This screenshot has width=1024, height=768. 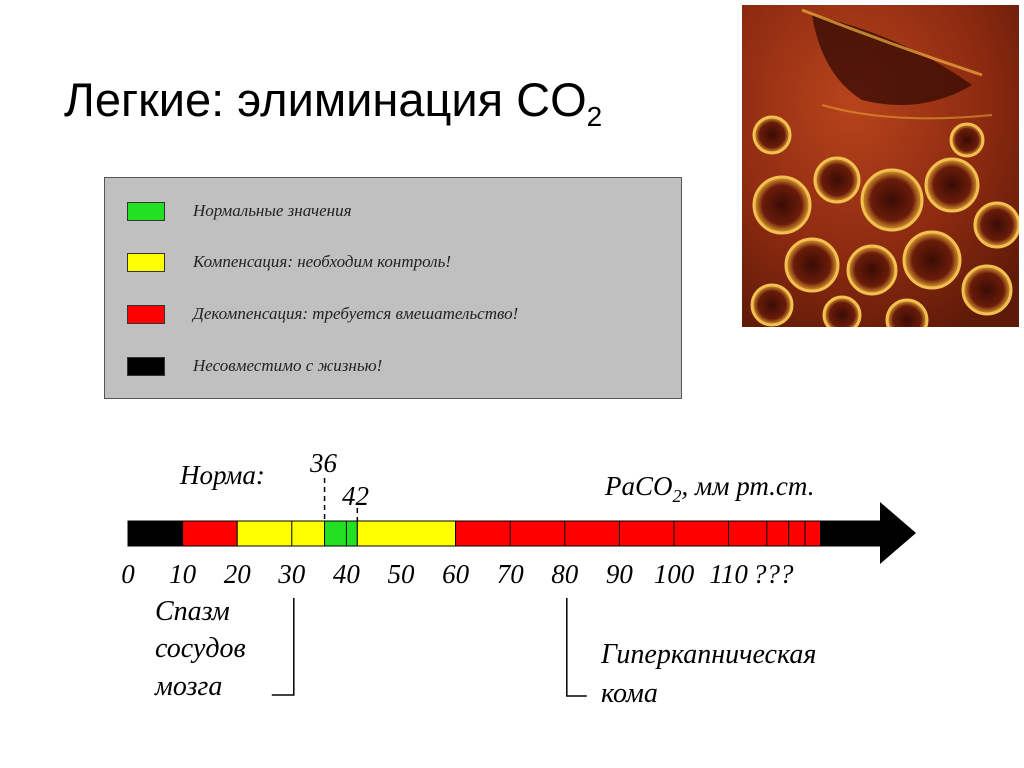 What do you see at coordinates (868, 533) in the screenshot?
I see `arrow-head-icon` at bounding box center [868, 533].